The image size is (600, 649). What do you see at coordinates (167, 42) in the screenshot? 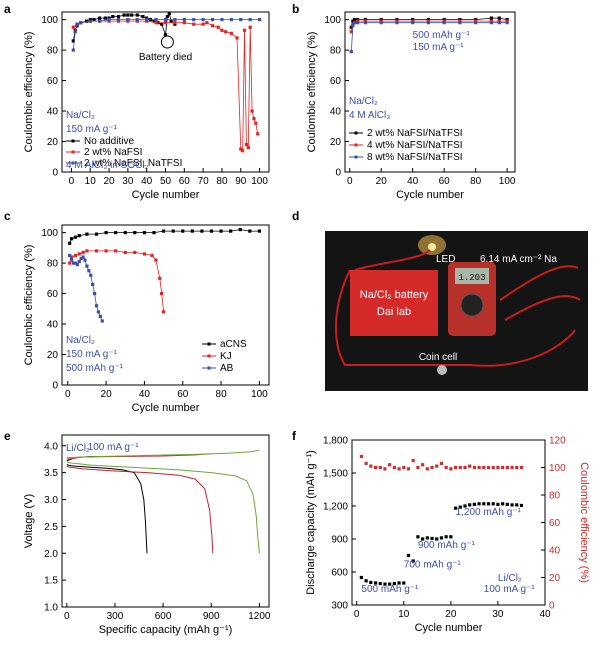
I see `battery-died-marker` at bounding box center [167, 42].